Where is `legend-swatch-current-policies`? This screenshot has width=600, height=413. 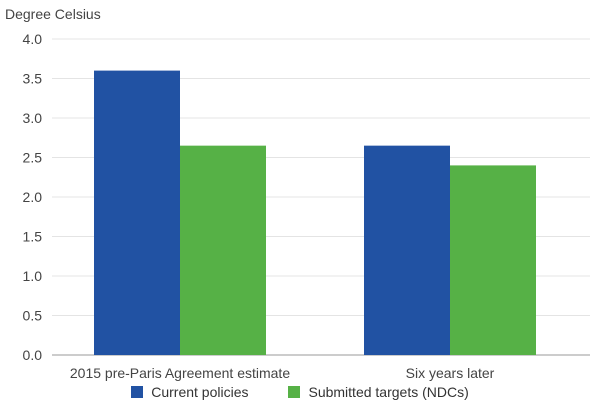 legend-swatch-current-policies is located at coordinates (137, 392).